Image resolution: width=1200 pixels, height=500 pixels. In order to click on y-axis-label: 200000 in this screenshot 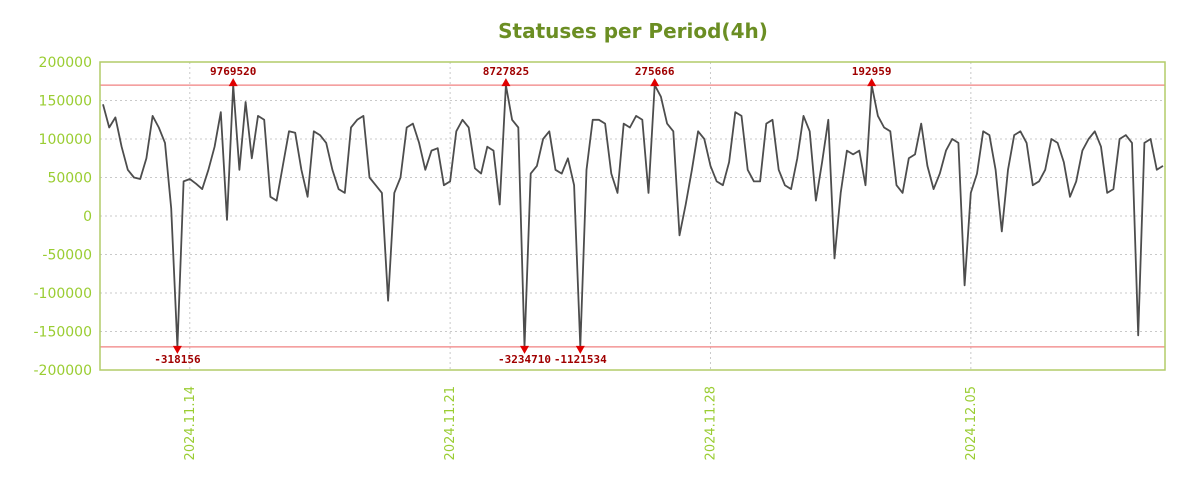, I will do `click(65, 63)`.